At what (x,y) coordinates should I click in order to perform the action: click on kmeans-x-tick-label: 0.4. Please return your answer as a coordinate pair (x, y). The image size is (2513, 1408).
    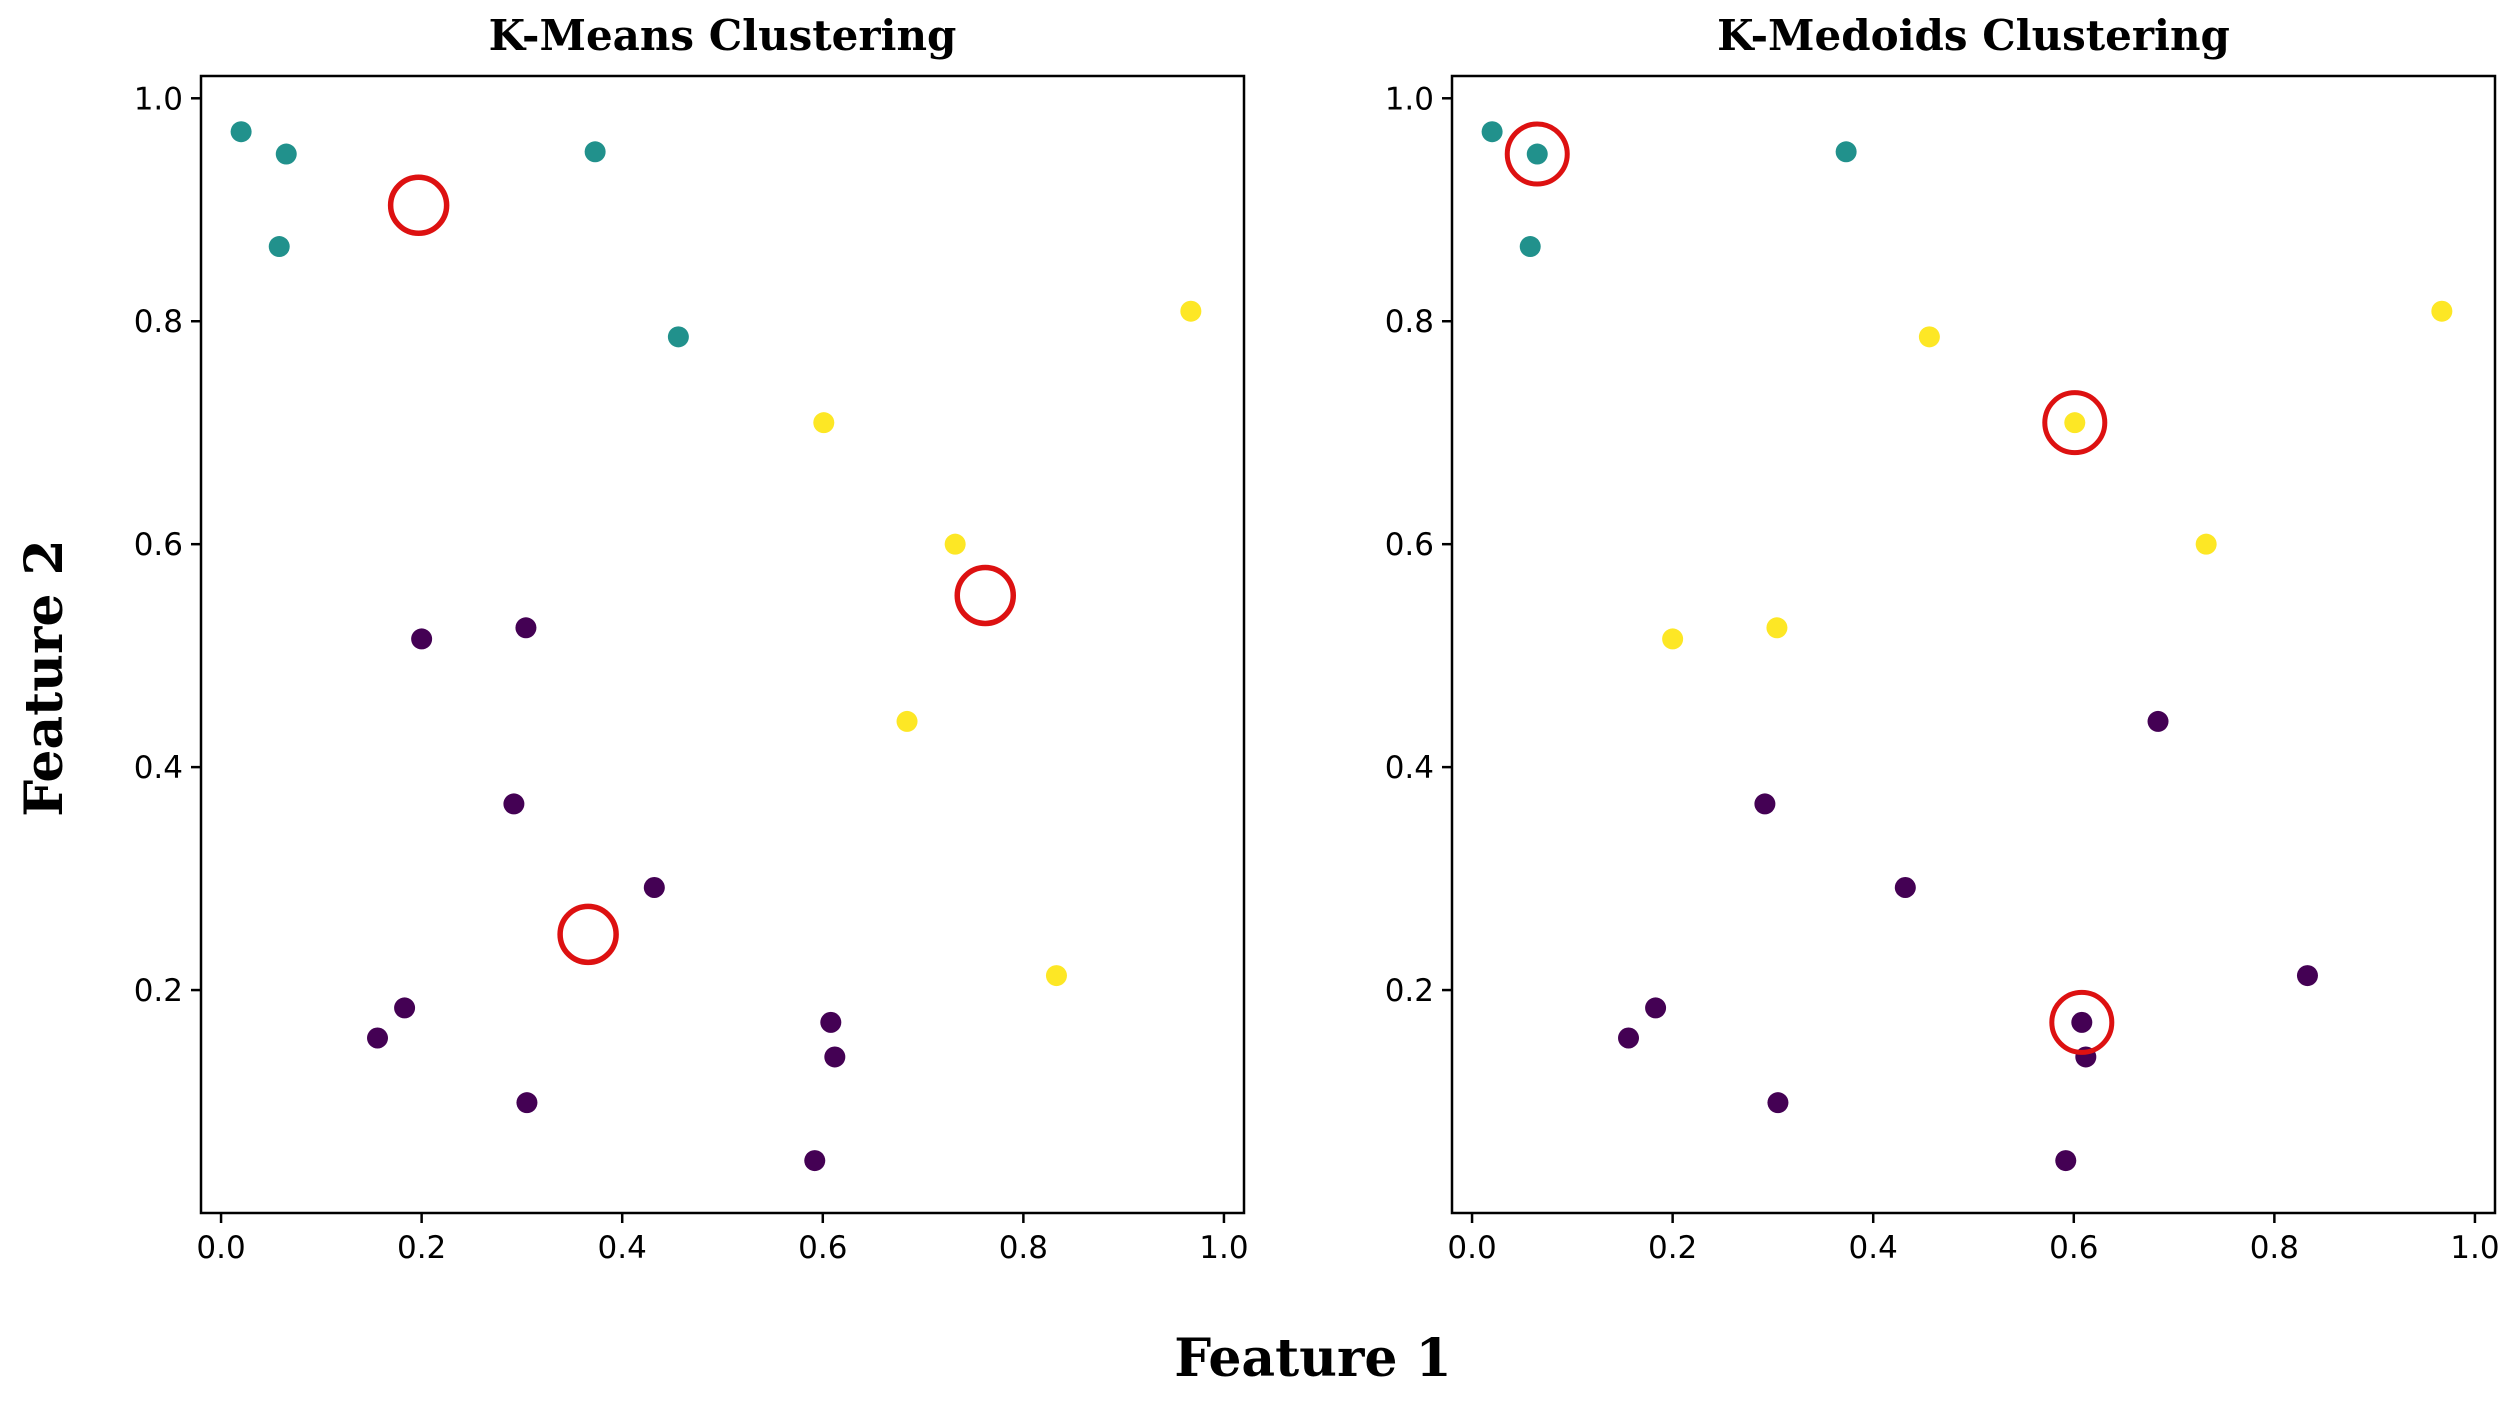
    Looking at the image, I should click on (622, 1248).